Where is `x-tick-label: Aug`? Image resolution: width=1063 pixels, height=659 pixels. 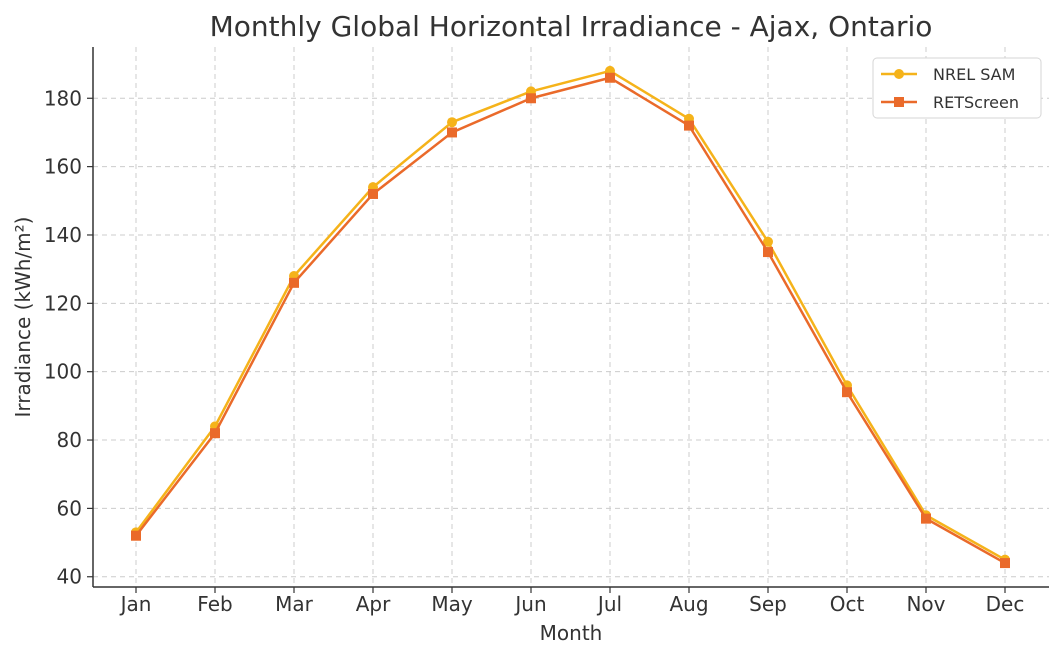
x-tick-label: Aug is located at coordinates (688, 604).